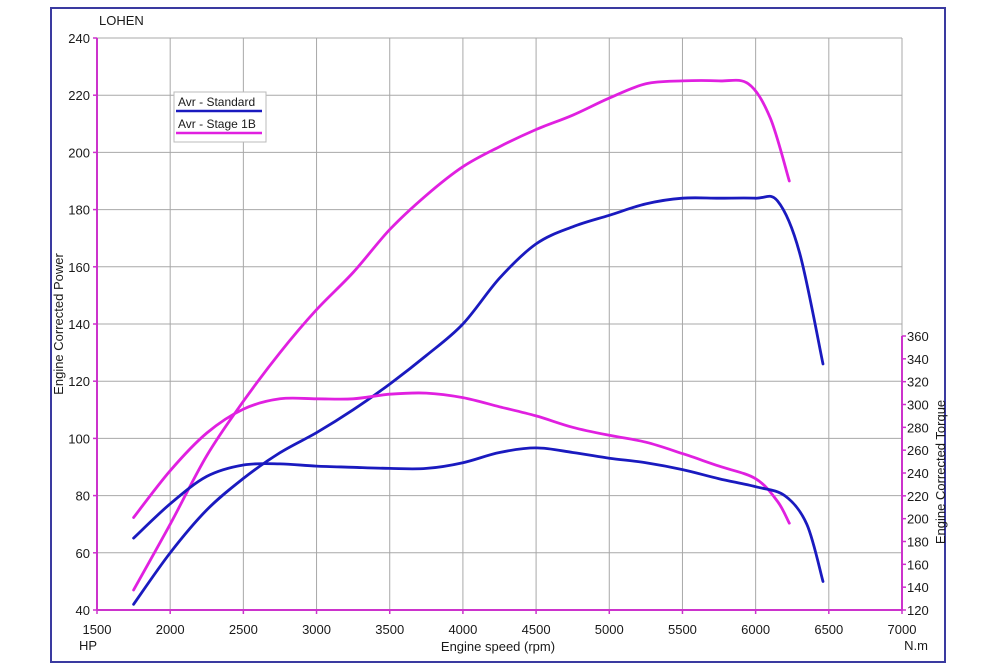 This screenshot has width=1000, height=667. What do you see at coordinates (916, 645) in the screenshot?
I see `y2-unit-label: N.m` at bounding box center [916, 645].